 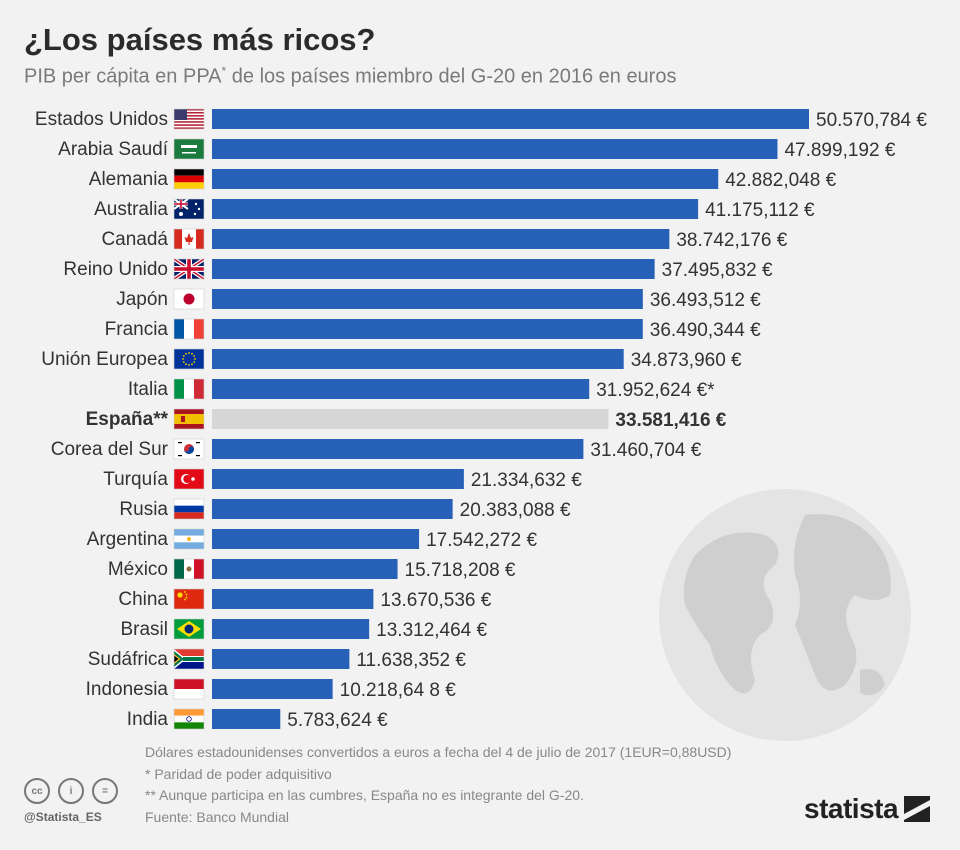 What do you see at coordinates (143, 599) in the screenshot?
I see `category-label: China` at bounding box center [143, 599].